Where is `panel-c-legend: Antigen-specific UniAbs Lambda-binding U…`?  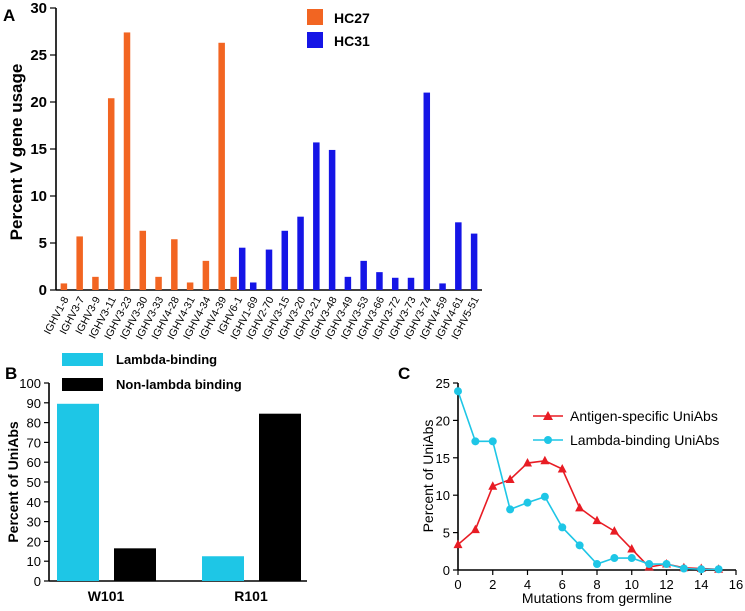
panel-c-legend: Antigen-specific UniAbs Lambda-binding U… is located at coordinates (626, 428).